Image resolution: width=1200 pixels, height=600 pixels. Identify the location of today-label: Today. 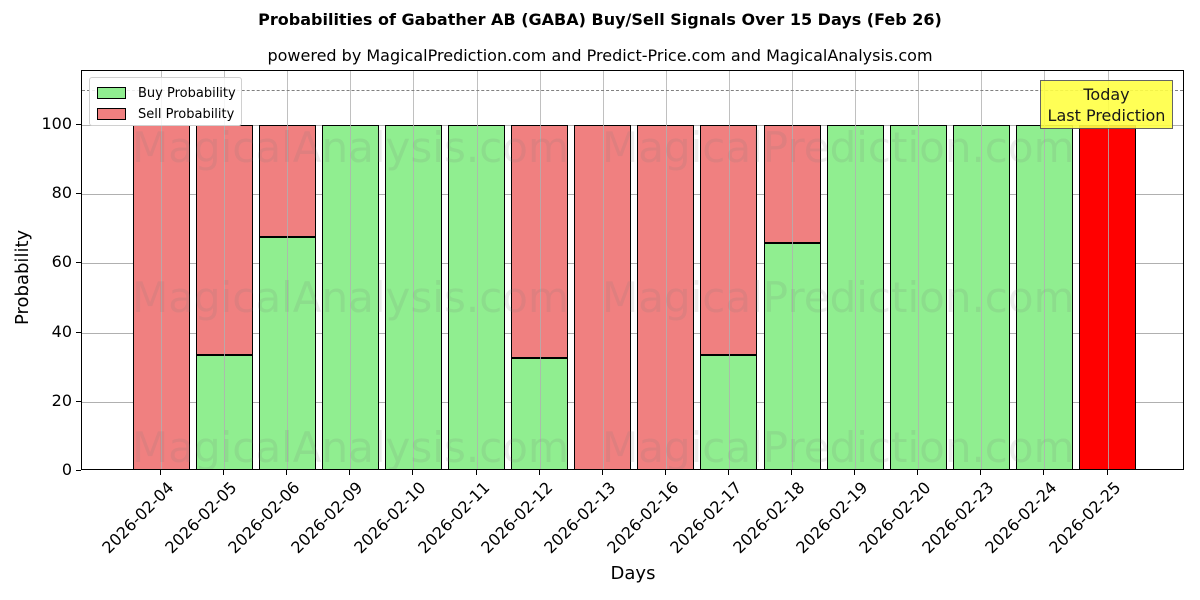
(1106, 94).